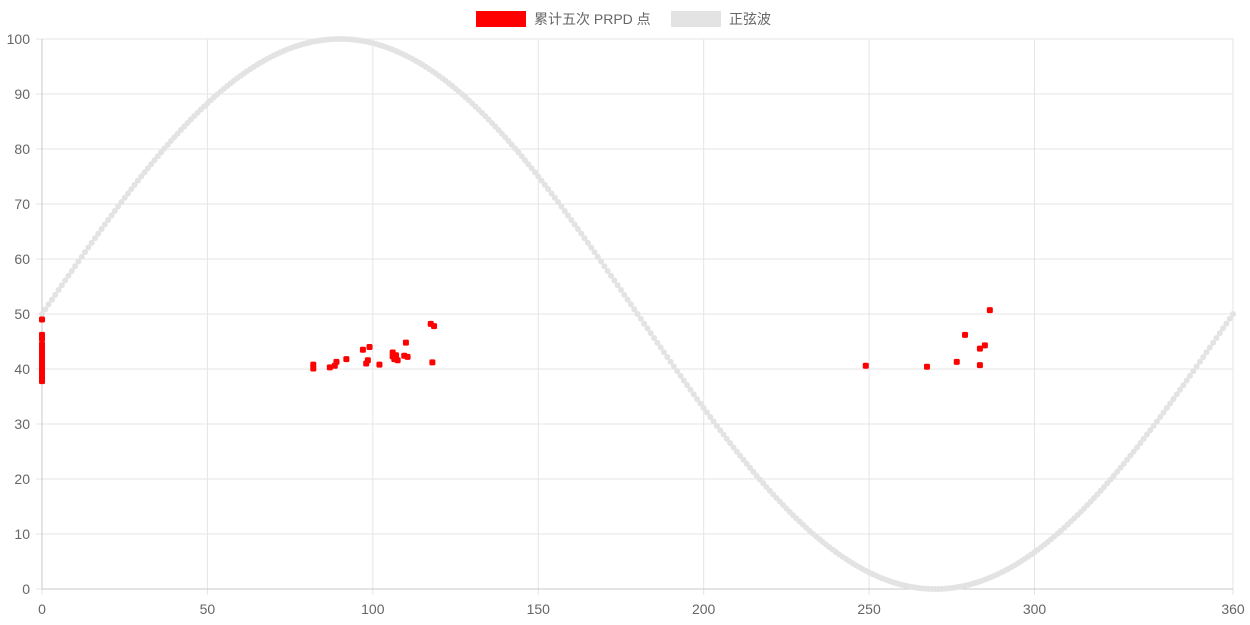 This screenshot has width=1250, height=625. I want to click on y-tick-label: 40, so click(22, 369).